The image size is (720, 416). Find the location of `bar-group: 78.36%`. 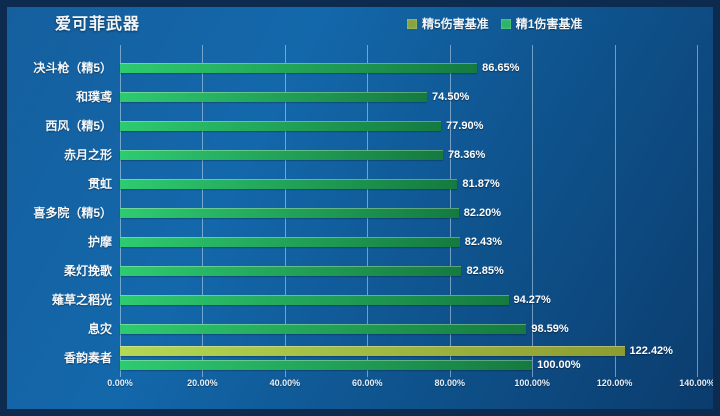

bar-group: 78.36% is located at coordinates (408, 155).